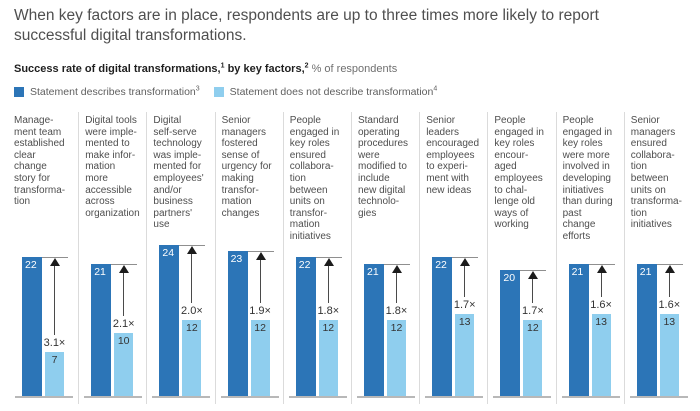  I want to click on footnote-marker-3: 3, so click(197, 89).